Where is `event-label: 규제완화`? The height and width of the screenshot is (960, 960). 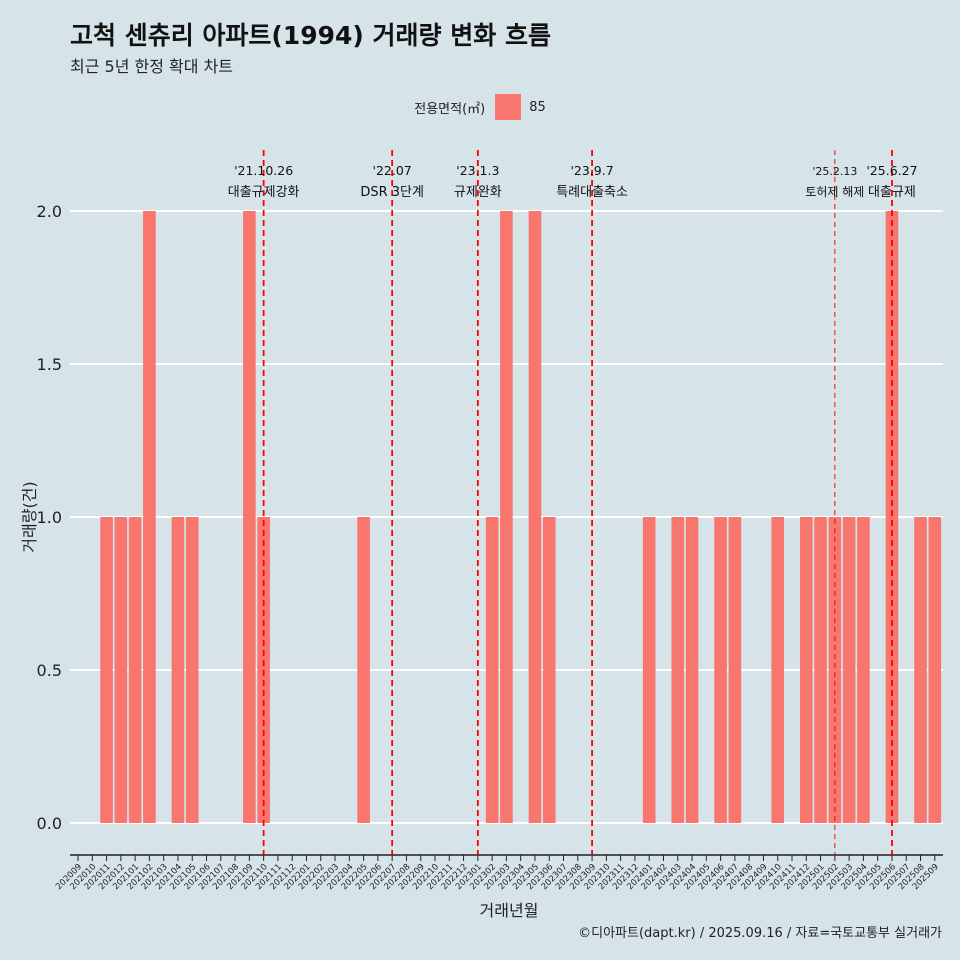
event-label: 규제완화 is located at coordinates (478, 192).